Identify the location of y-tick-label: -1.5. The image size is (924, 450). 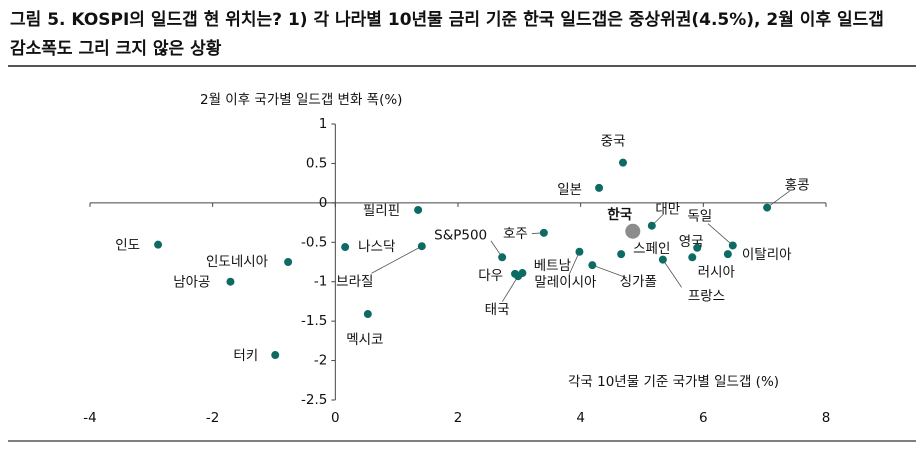
(314, 321).